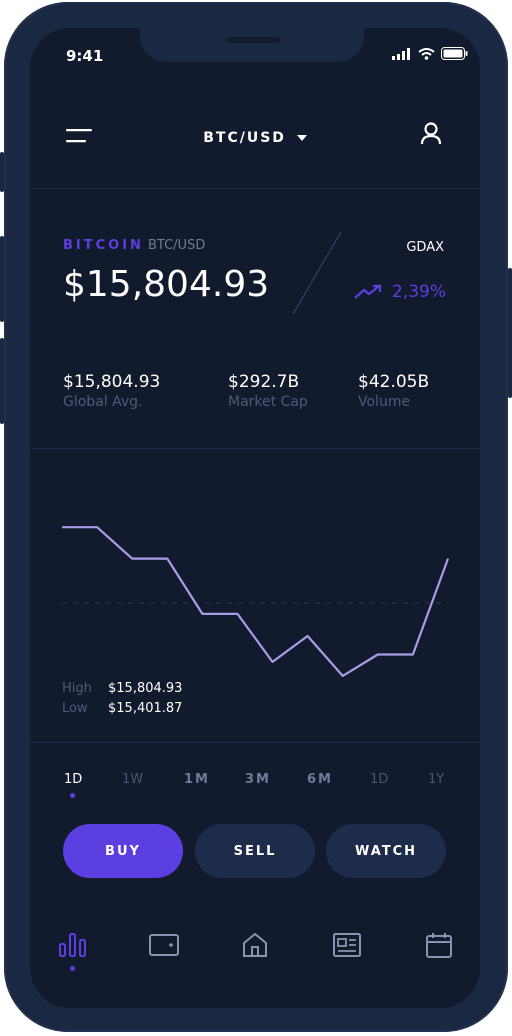 This screenshot has height=1036, width=512. I want to click on app-header: BTC/USD, so click(255, 138).